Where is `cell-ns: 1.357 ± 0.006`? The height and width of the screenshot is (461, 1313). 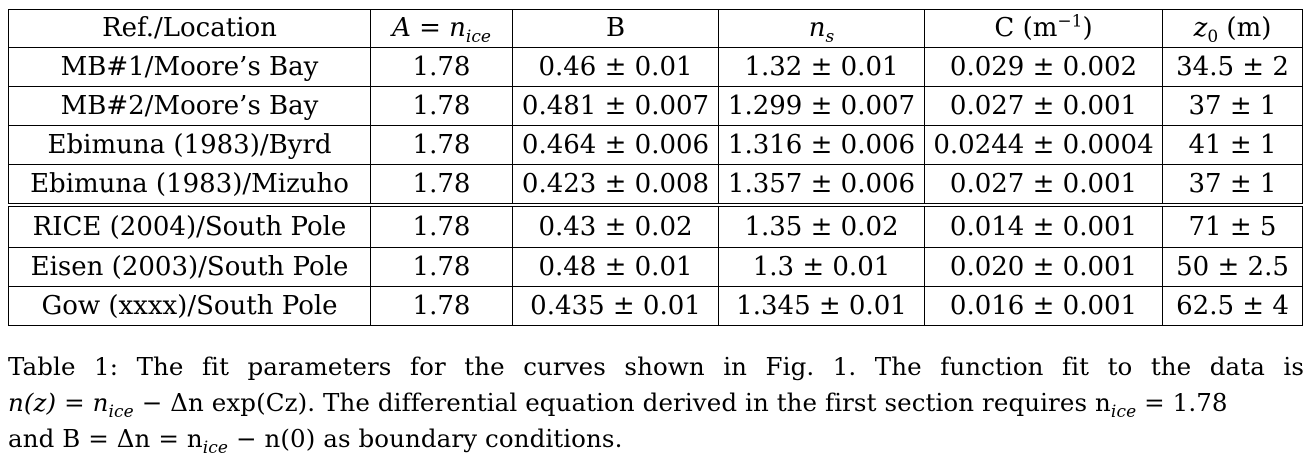
cell-ns: 1.357 ± 0.006 is located at coordinates (821, 185).